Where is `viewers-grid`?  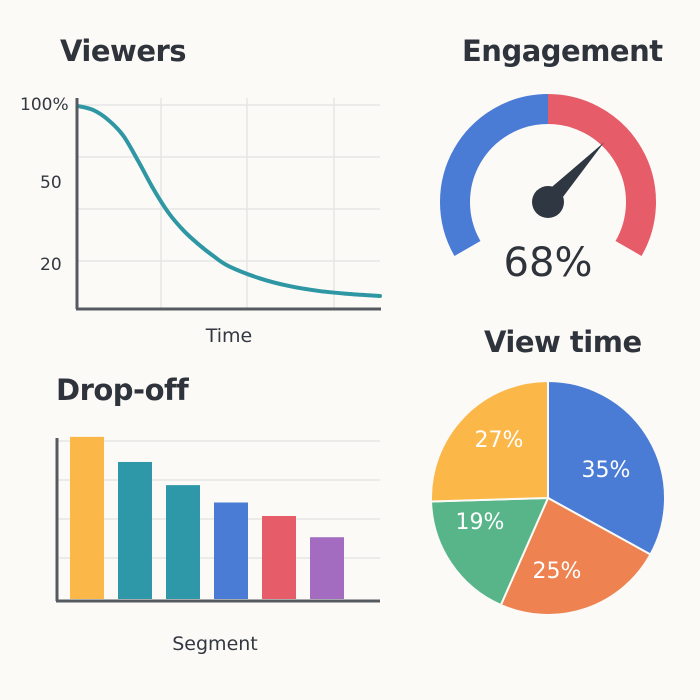 viewers-grid is located at coordinates (229, 203).